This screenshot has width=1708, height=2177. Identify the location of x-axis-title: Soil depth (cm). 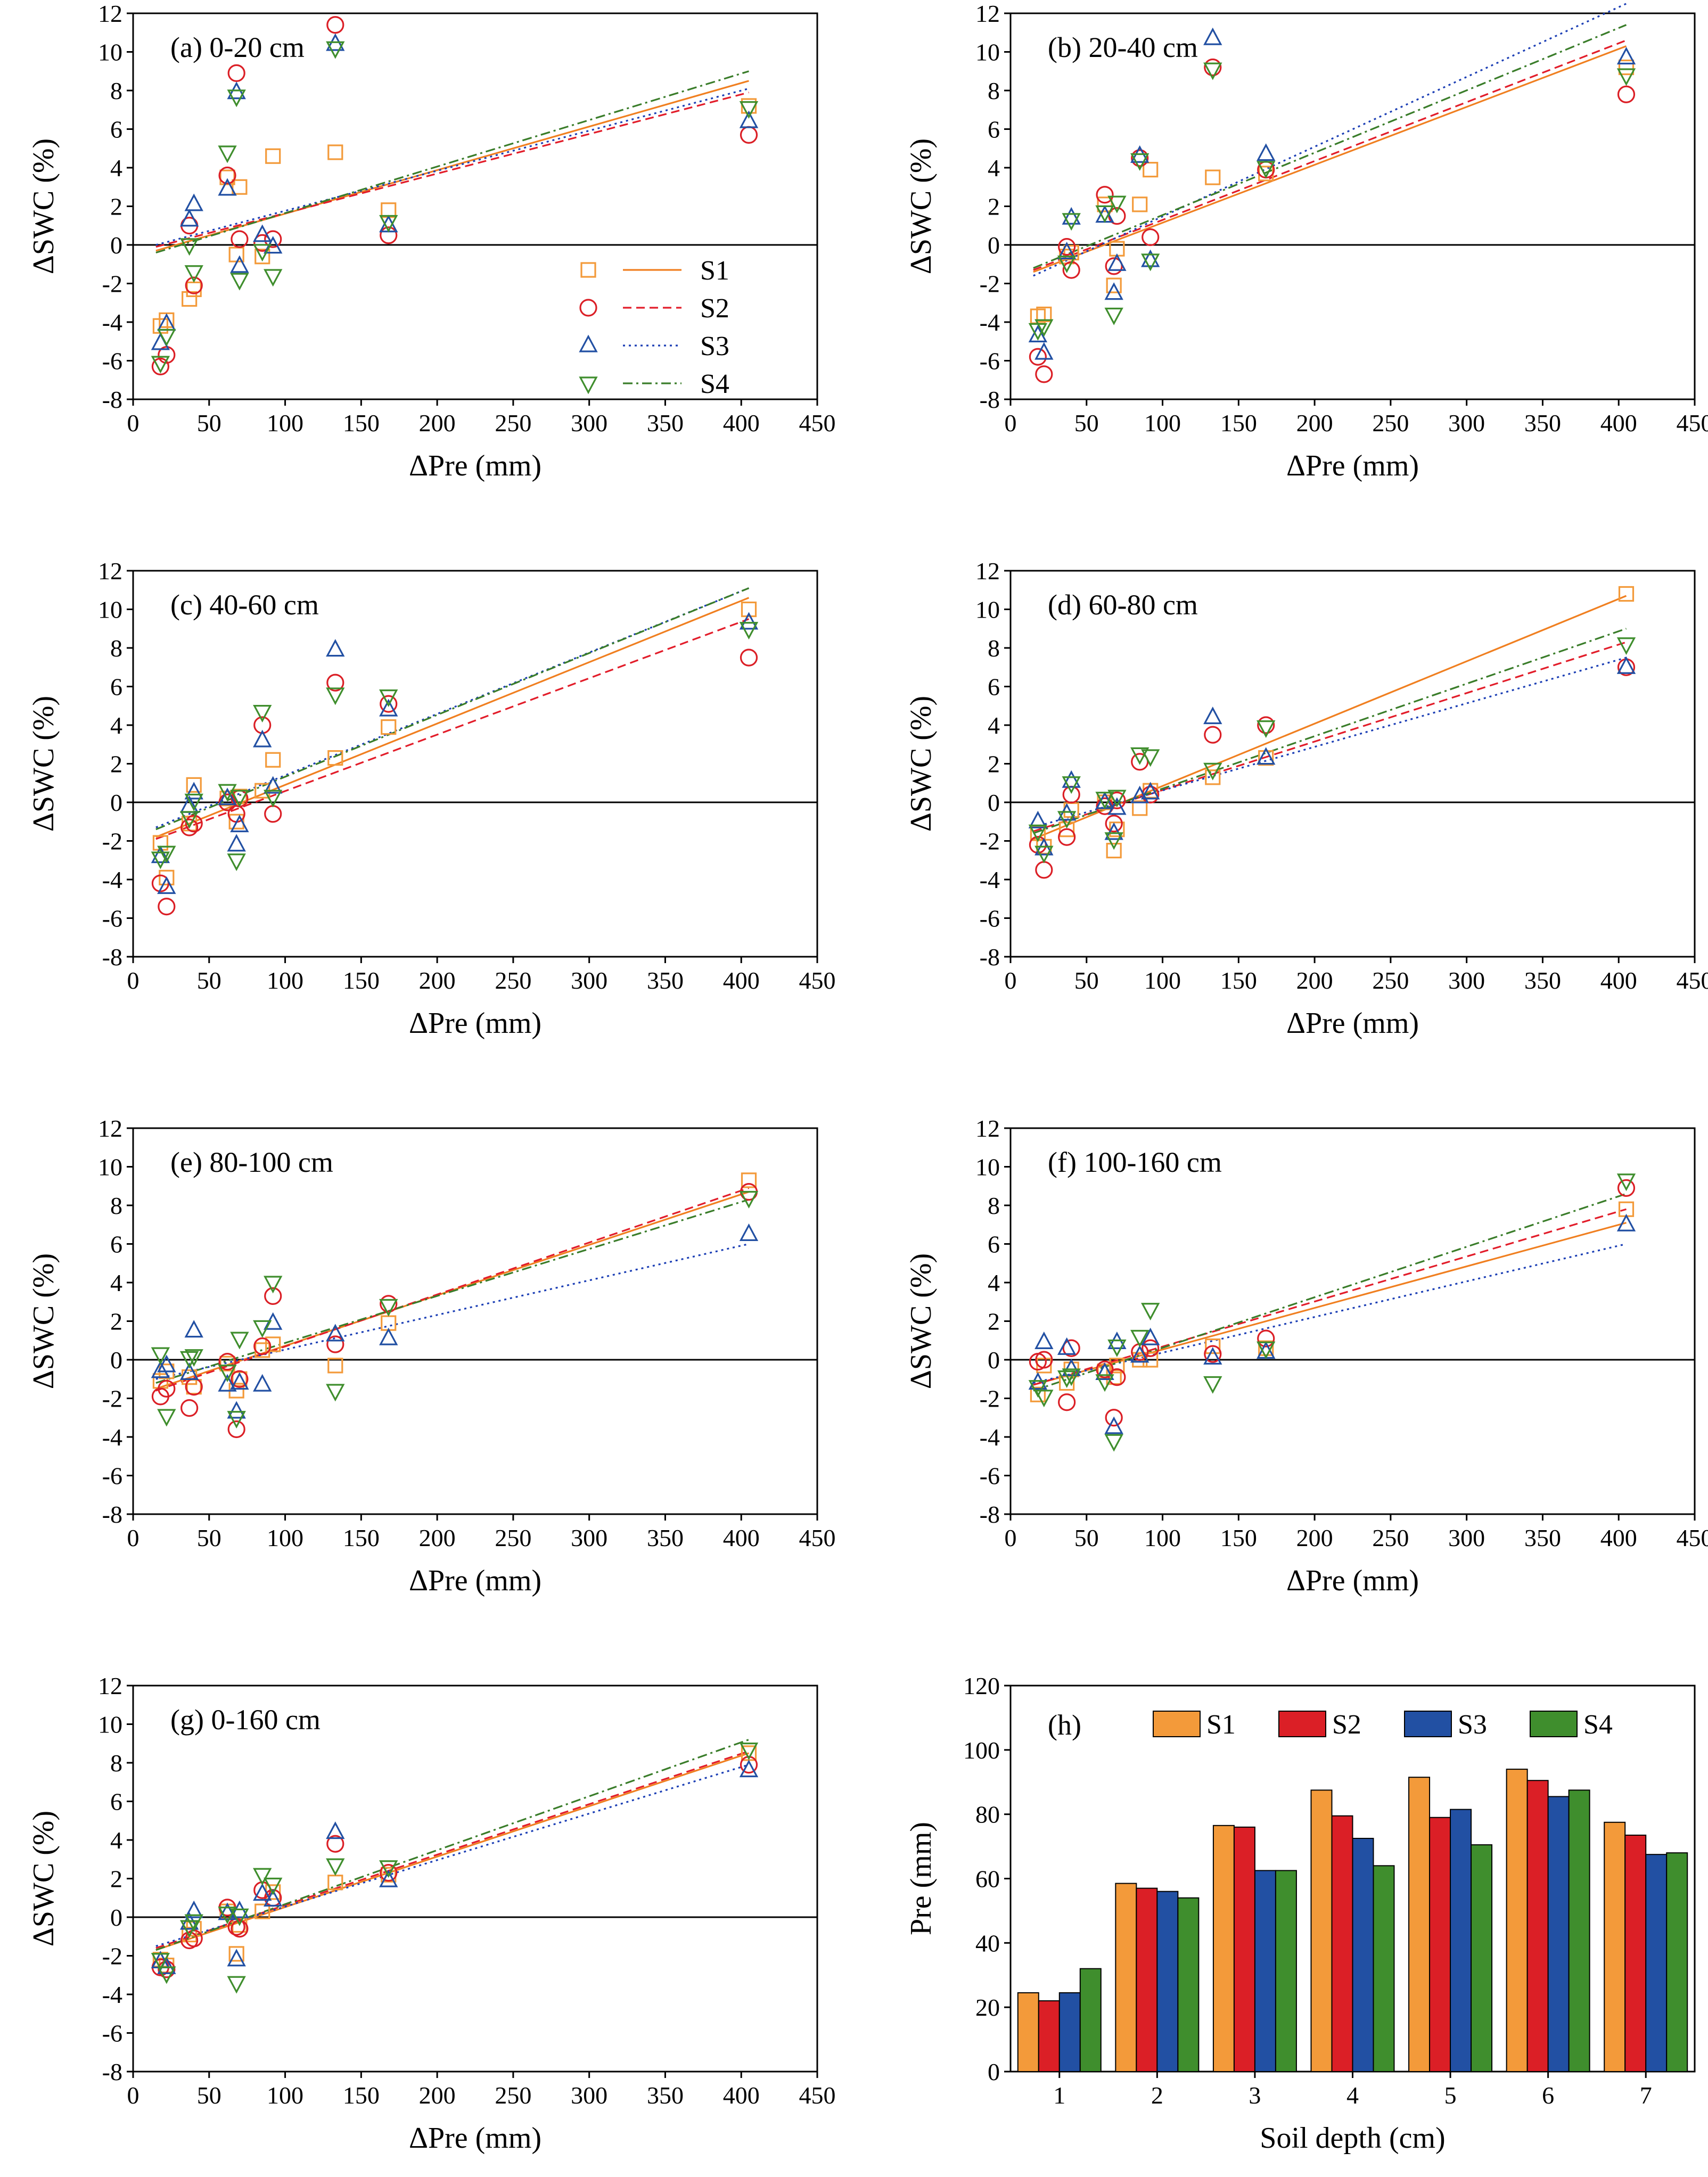
(1352, 2138).